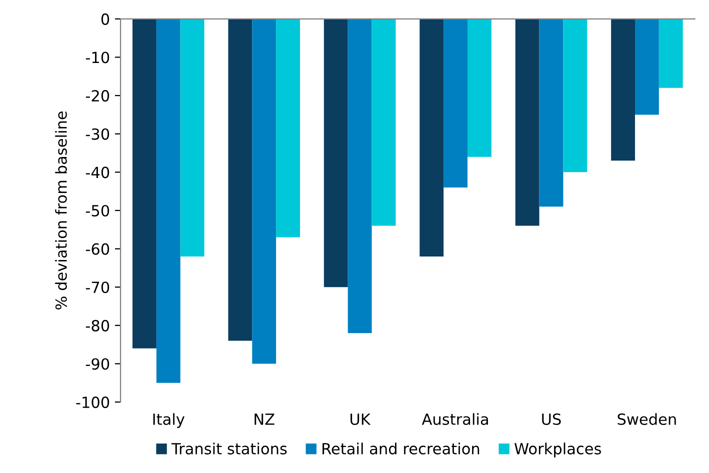 The height and width of the screenshot is (473, 709). Describe the element at coordinates (264, 419) in the screenshot. I see `x-tick-label: NZ` at that location.